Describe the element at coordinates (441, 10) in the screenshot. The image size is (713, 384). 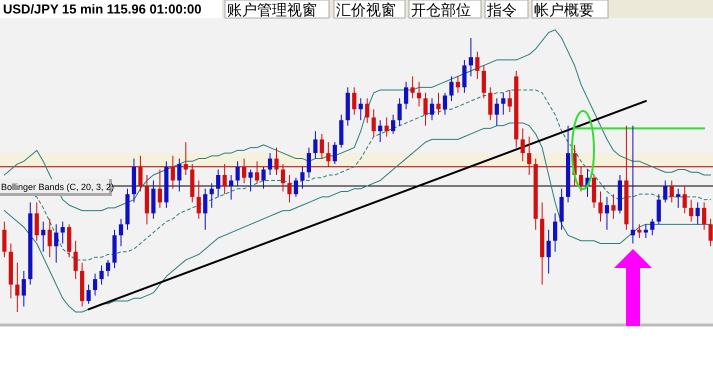
I see `text: 开仓部位` at that location.